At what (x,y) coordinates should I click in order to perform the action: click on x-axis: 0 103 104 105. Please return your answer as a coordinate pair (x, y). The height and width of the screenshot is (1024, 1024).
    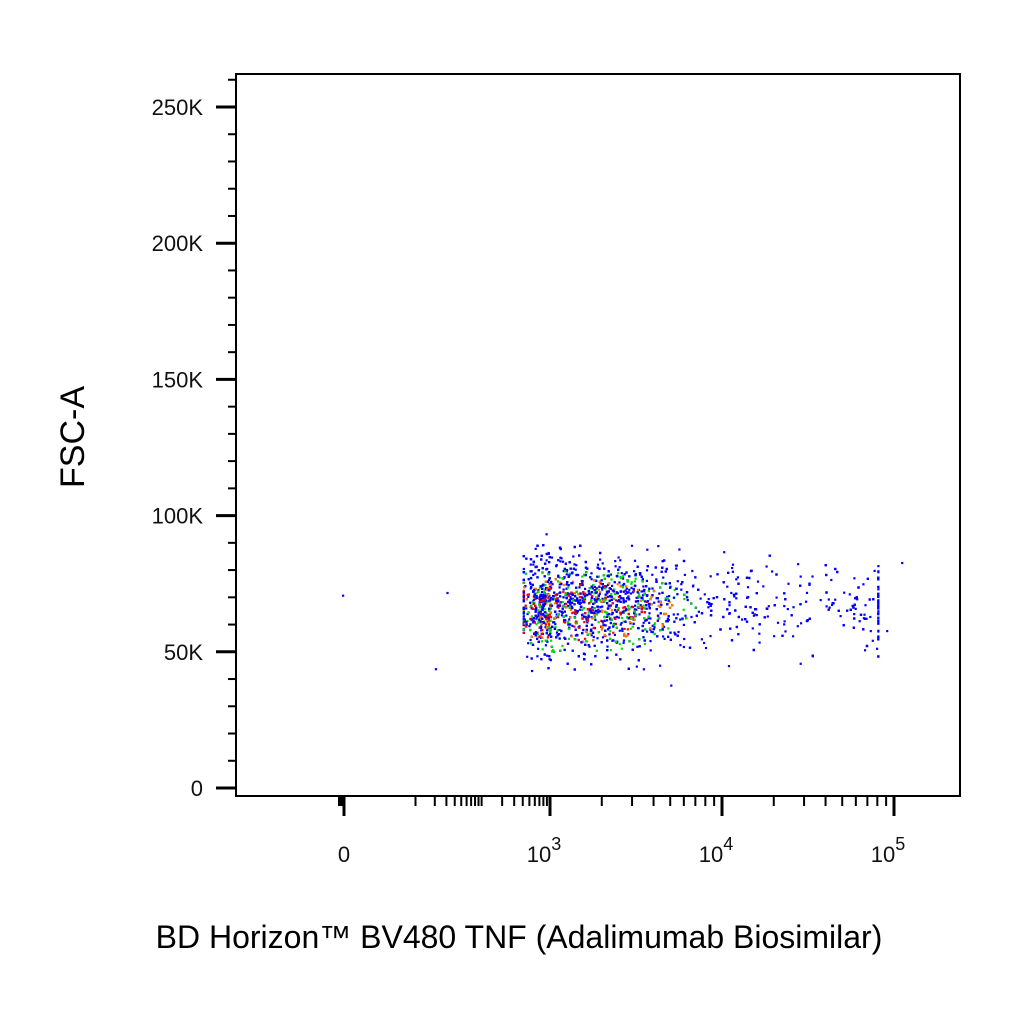
    Looking at the image, I should click on (621, 832).